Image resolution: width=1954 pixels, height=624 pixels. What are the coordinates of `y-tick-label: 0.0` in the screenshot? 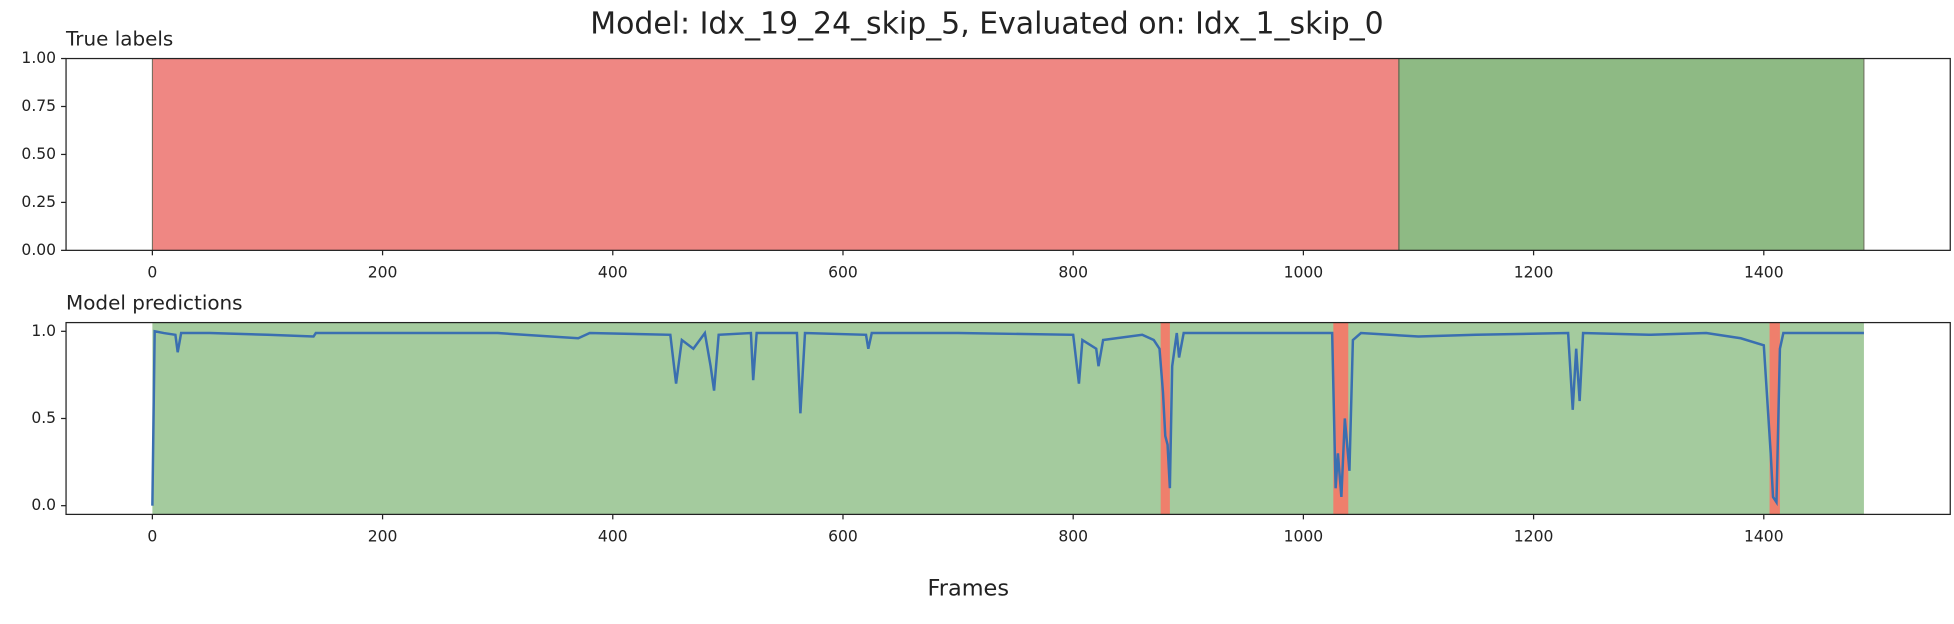 It's located at (43, 505).